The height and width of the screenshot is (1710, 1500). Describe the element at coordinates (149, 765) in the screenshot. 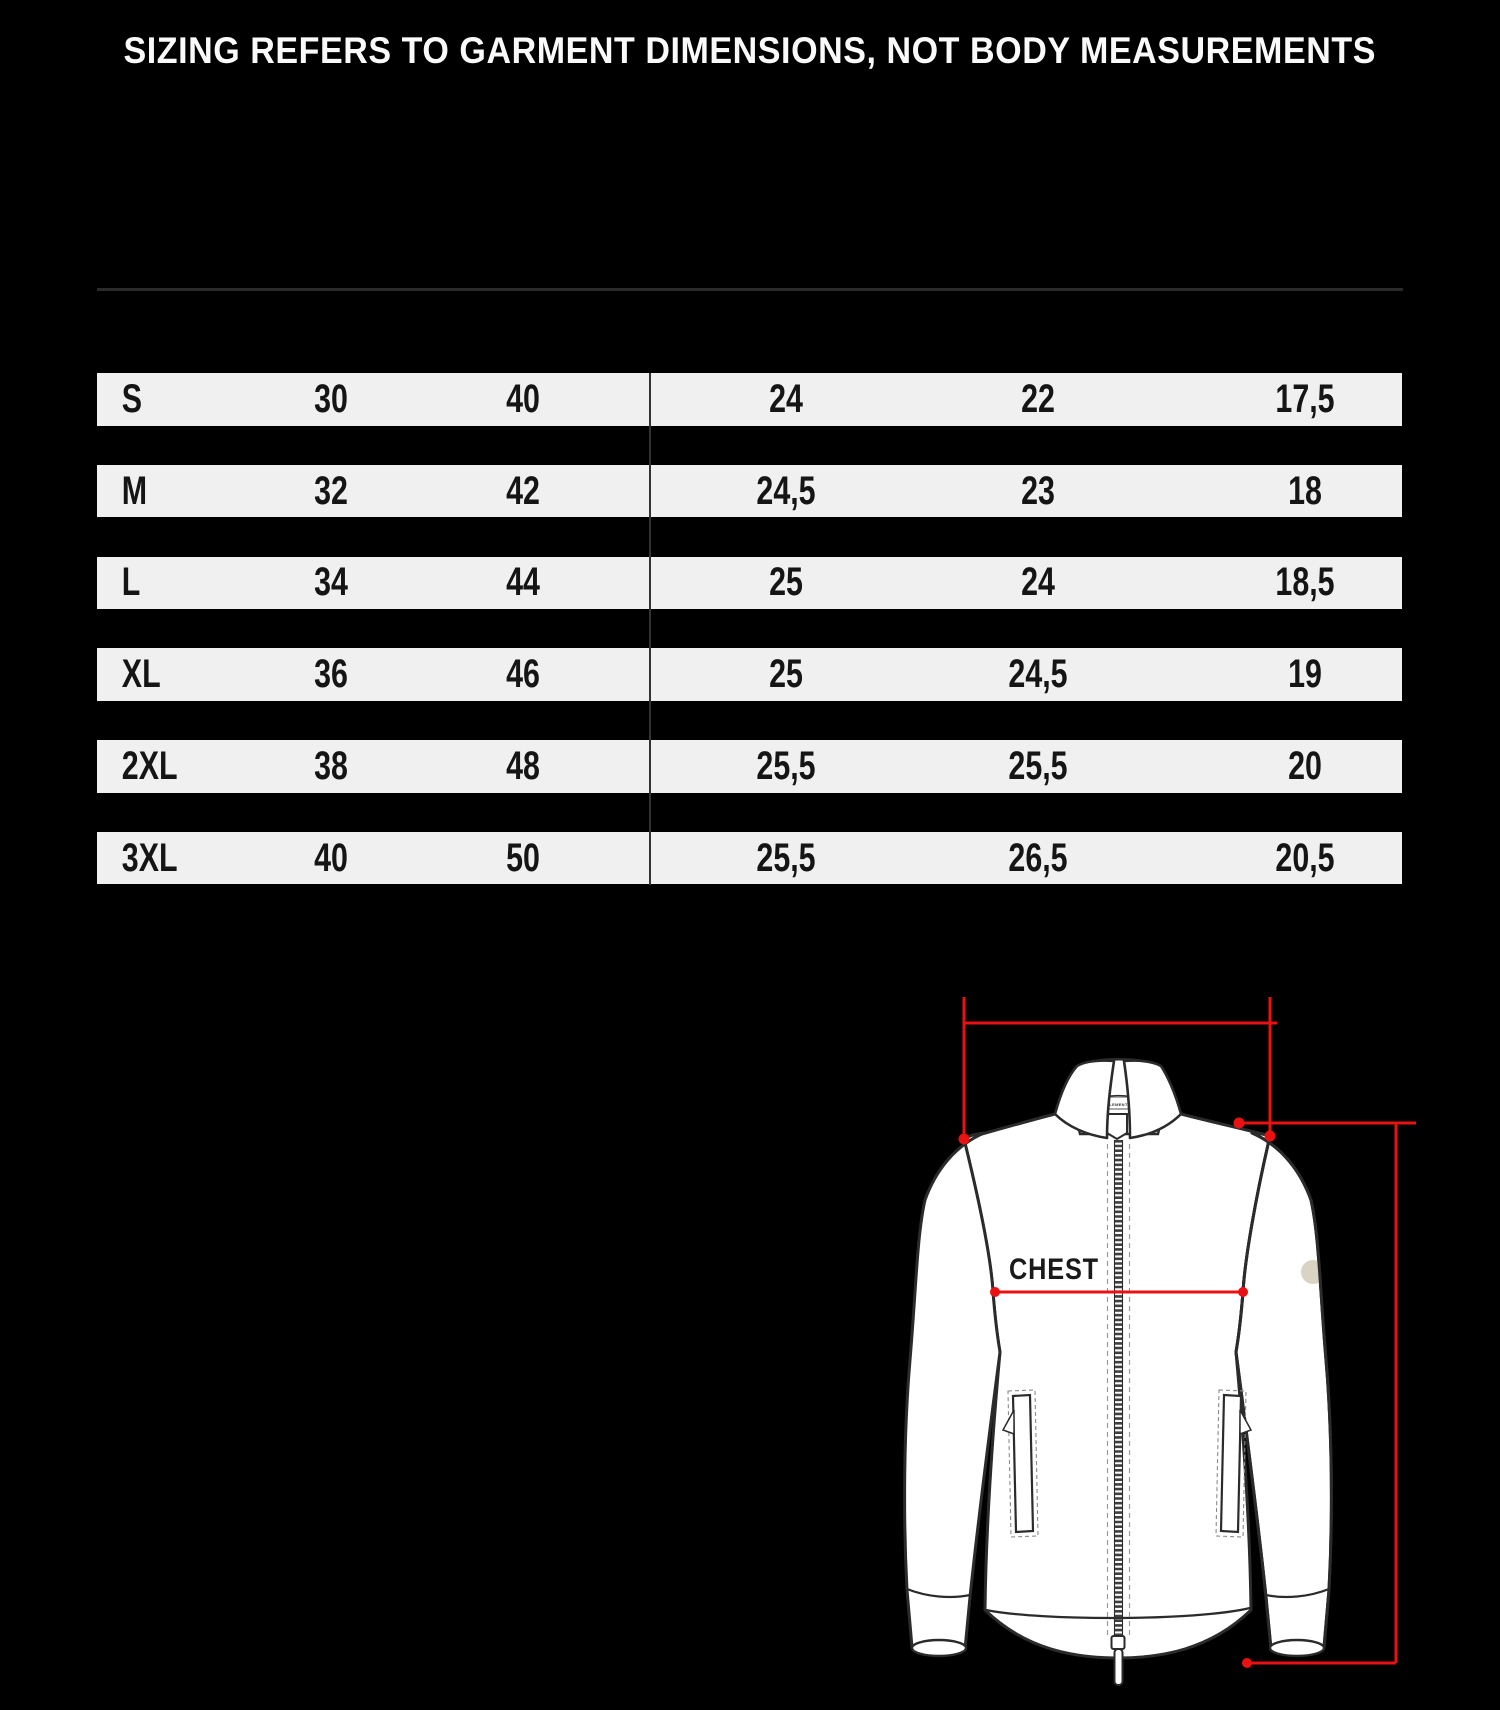

I see `size-cell: 2XL` at that location.